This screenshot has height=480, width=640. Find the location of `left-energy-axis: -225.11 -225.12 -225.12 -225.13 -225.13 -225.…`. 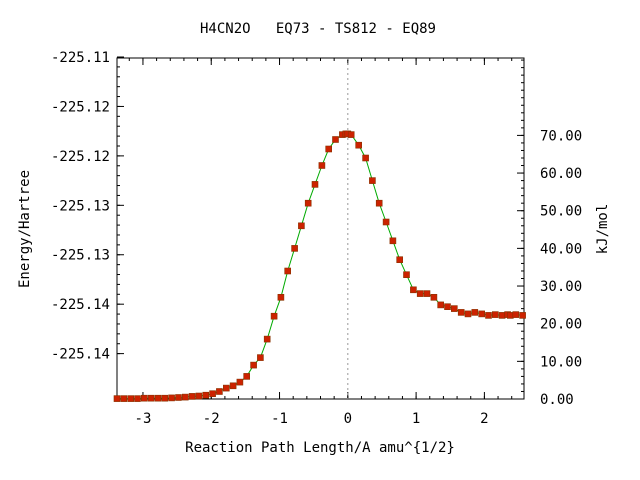

left-energy-axis: -225.11 -225.12 -225.12 -225.13 -225.13 -225.… is located at coordinates (87, 206).